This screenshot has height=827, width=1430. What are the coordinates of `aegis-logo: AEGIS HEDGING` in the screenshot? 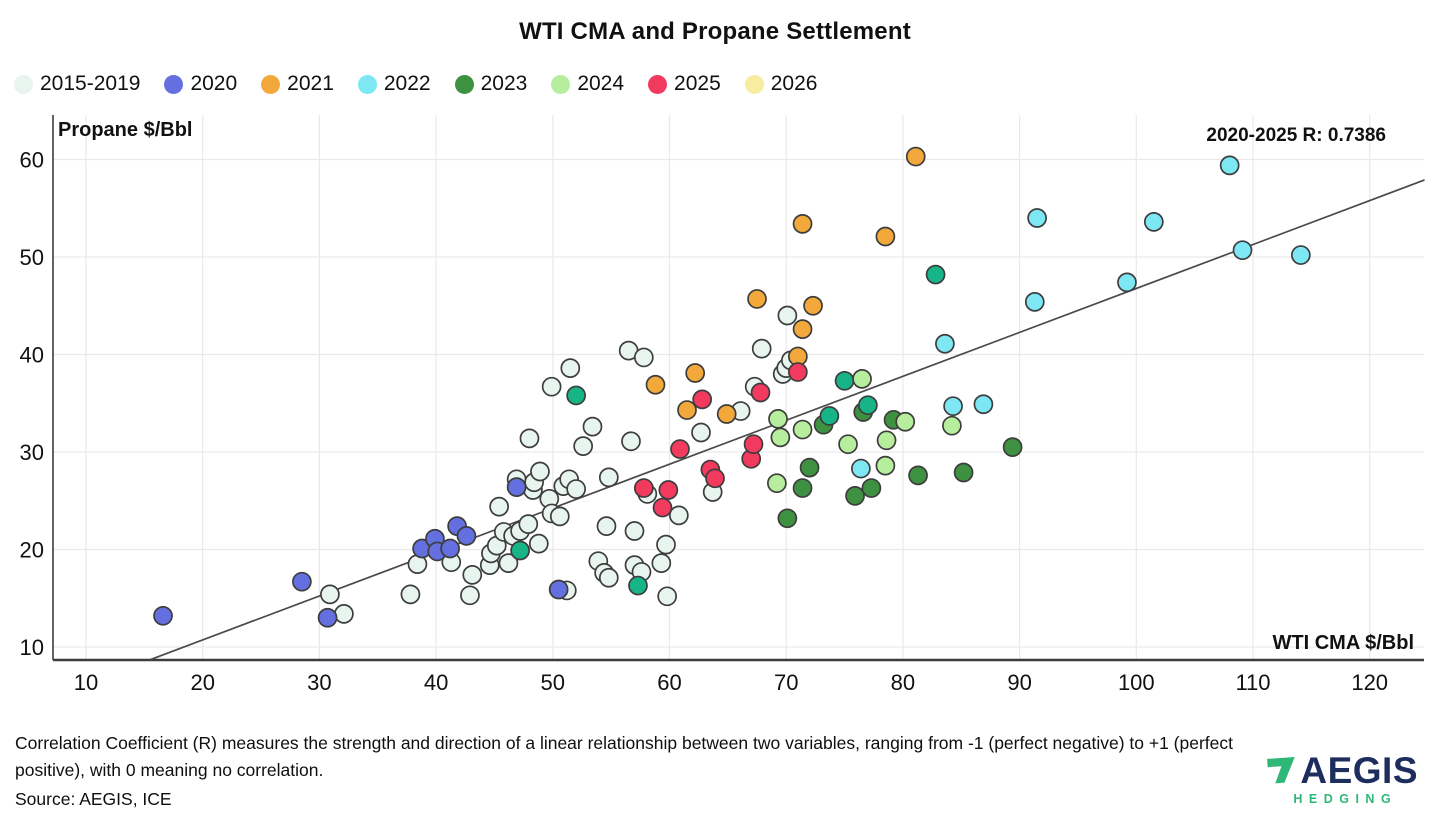 It's located at (1342, 779).